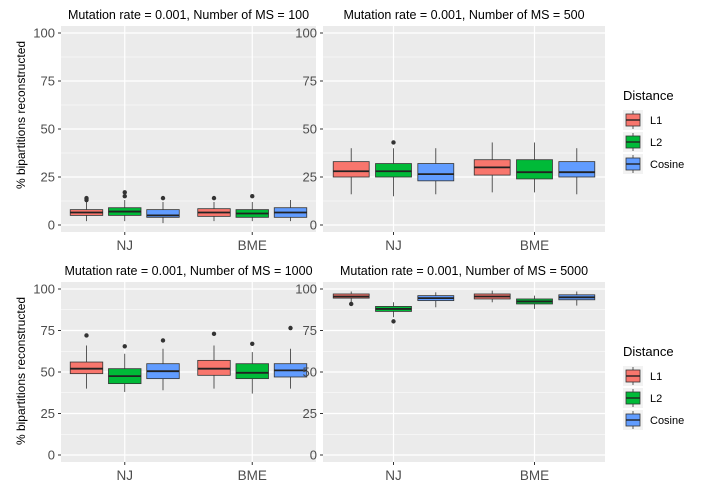  Describe the element at coordinates (667, 421) in the screenshot. I see `legend-label: Cosine` at that location.